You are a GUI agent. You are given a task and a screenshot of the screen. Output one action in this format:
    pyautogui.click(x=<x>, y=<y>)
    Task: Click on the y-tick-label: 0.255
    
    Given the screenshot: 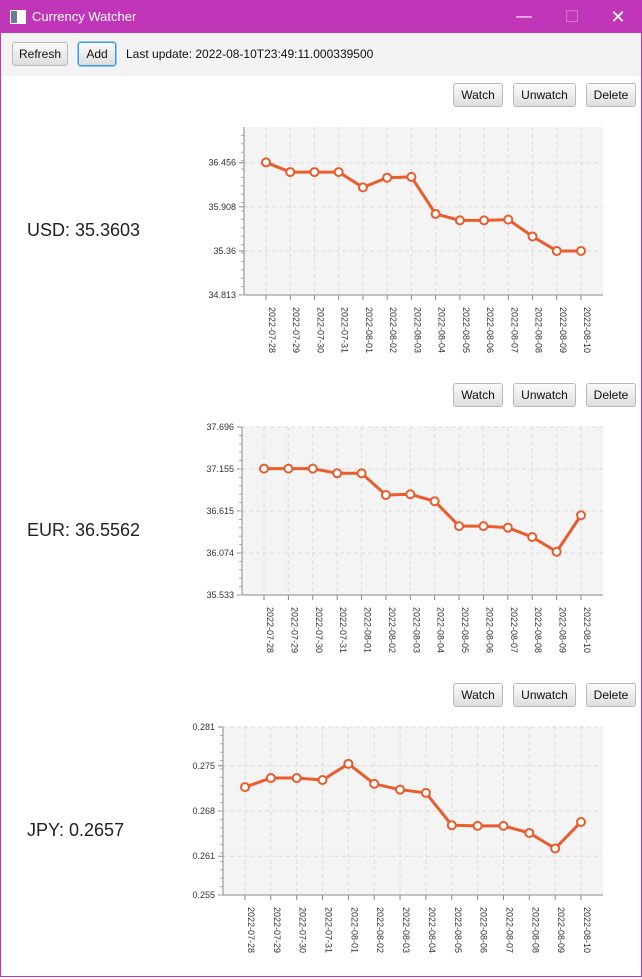 What is the action you would take?
    pyautogui.click(x=203, y=895)
    